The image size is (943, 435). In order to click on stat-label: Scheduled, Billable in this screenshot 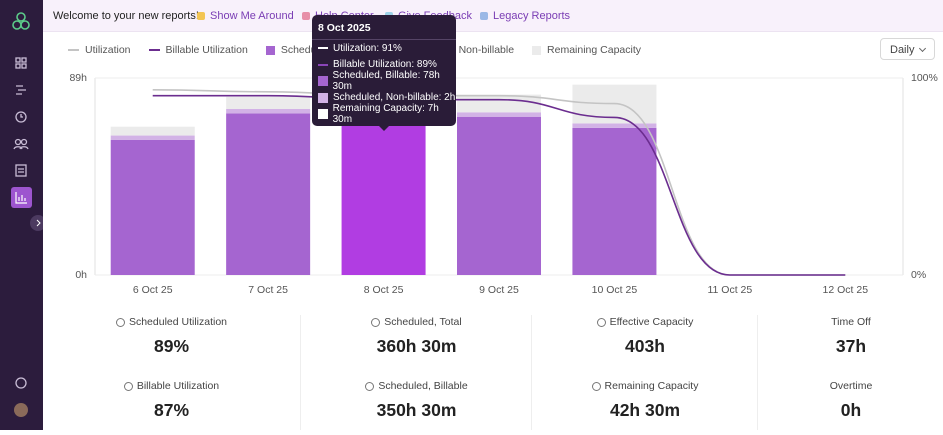, I will do `click(423, 386)`.